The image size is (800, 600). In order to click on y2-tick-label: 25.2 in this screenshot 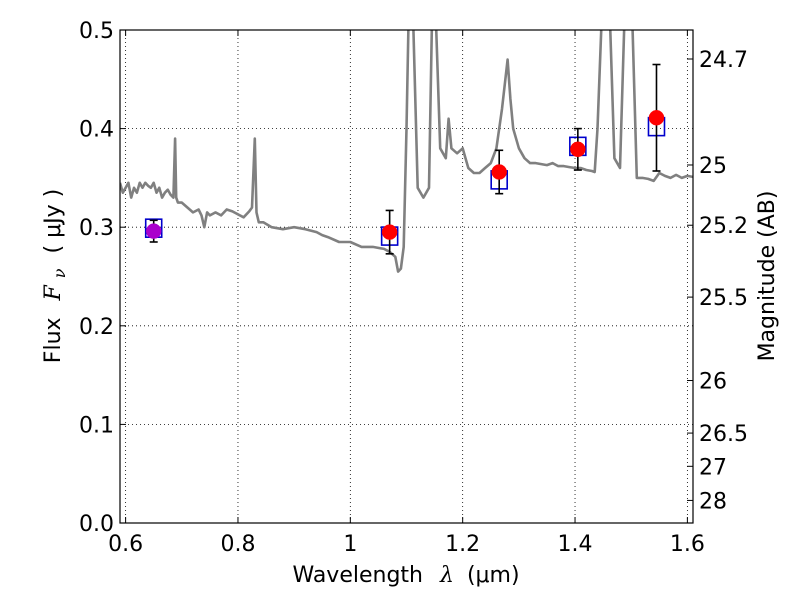, I will do `click(723, 226)`.